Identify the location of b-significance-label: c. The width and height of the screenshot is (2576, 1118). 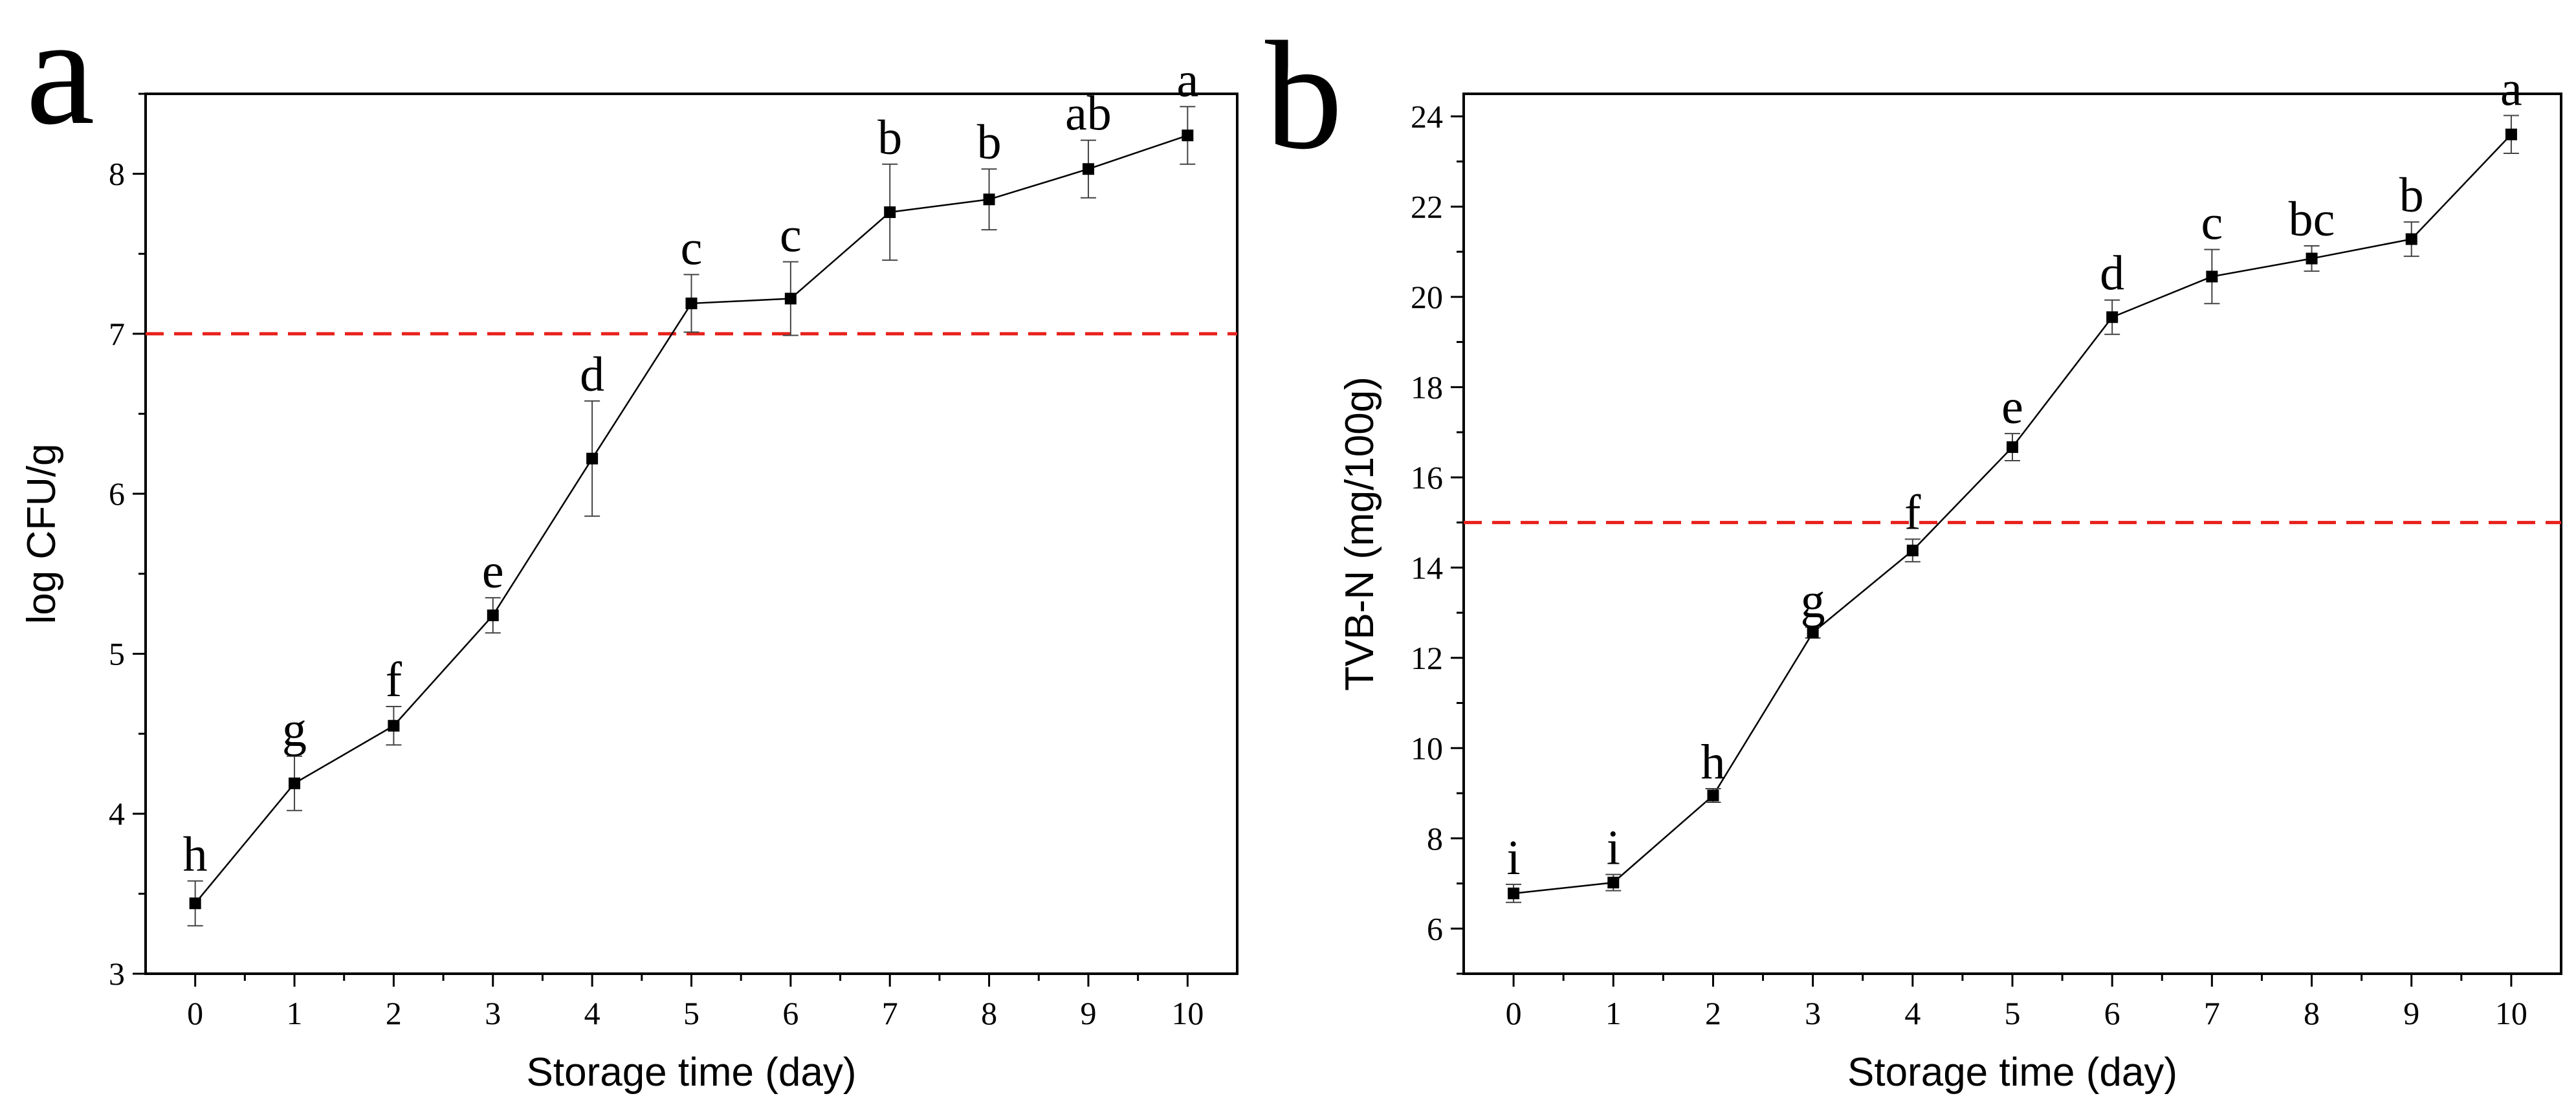
(2212, 223).